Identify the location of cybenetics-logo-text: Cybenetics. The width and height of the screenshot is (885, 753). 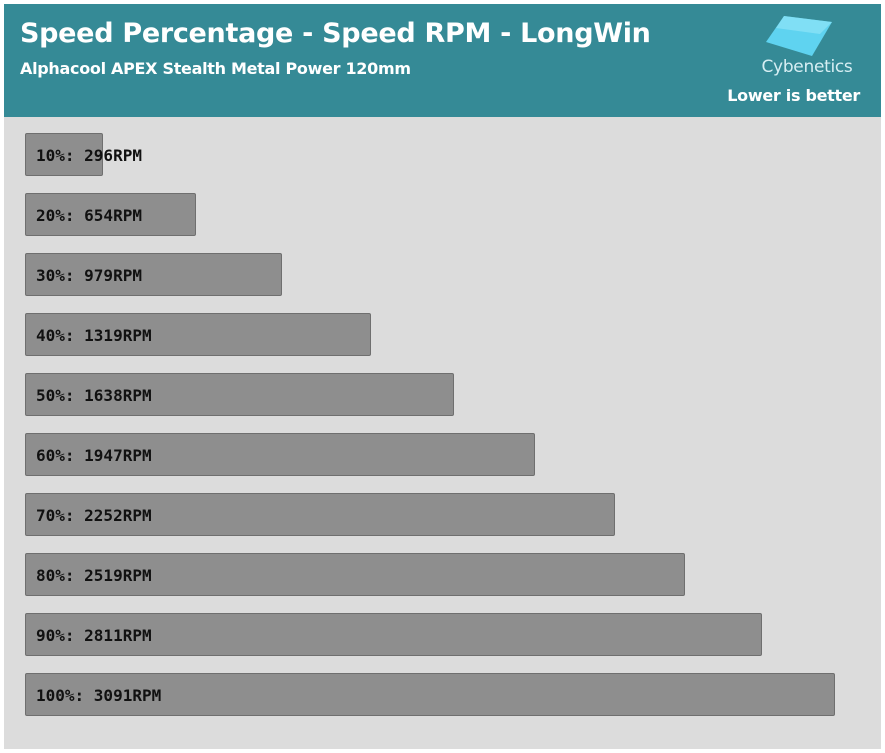
(807, 67).